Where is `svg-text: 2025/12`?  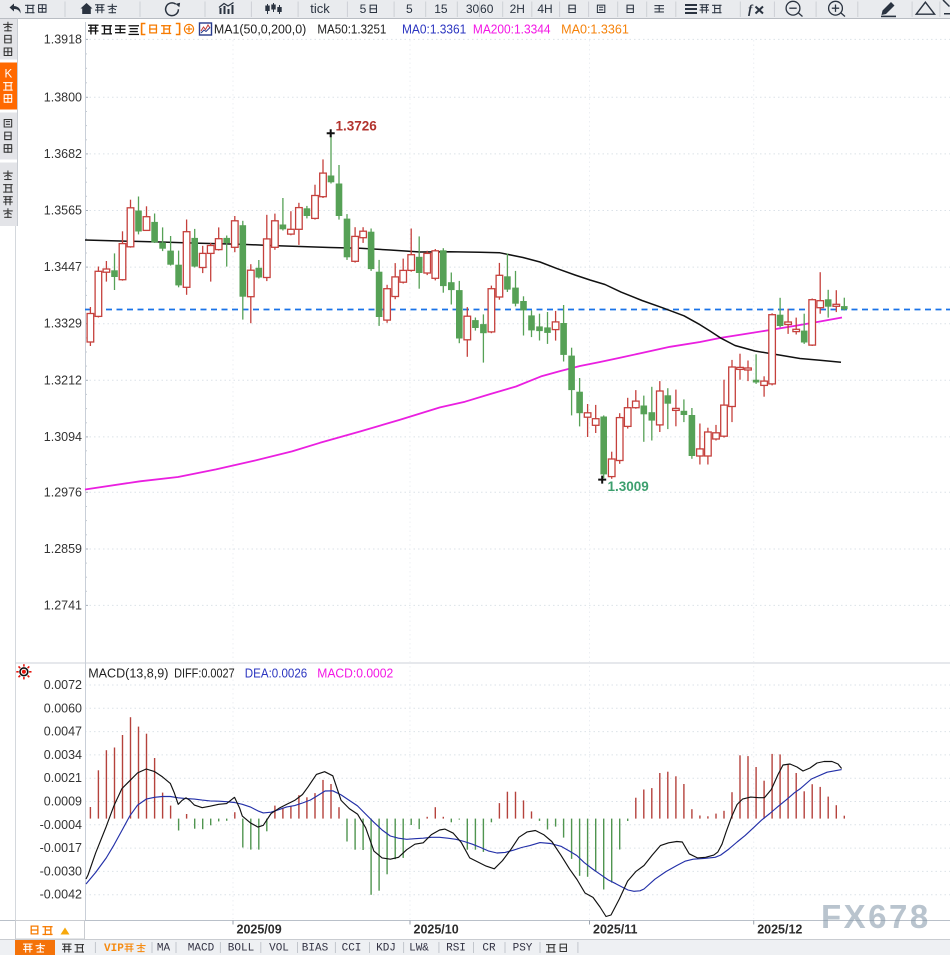 svg-text: 2025/12 is located at coordinates (779, 930).